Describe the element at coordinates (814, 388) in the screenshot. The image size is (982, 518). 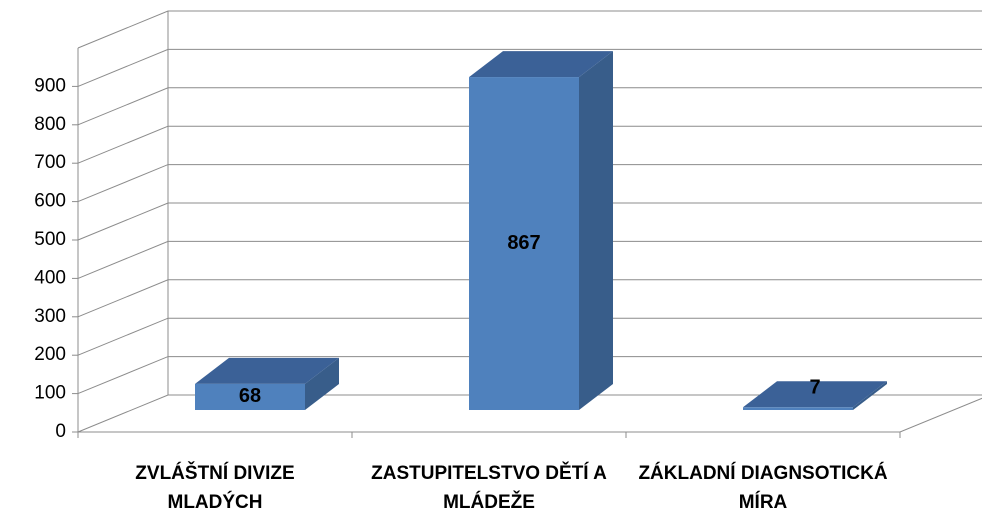
I see `data-label: 7` at that location.